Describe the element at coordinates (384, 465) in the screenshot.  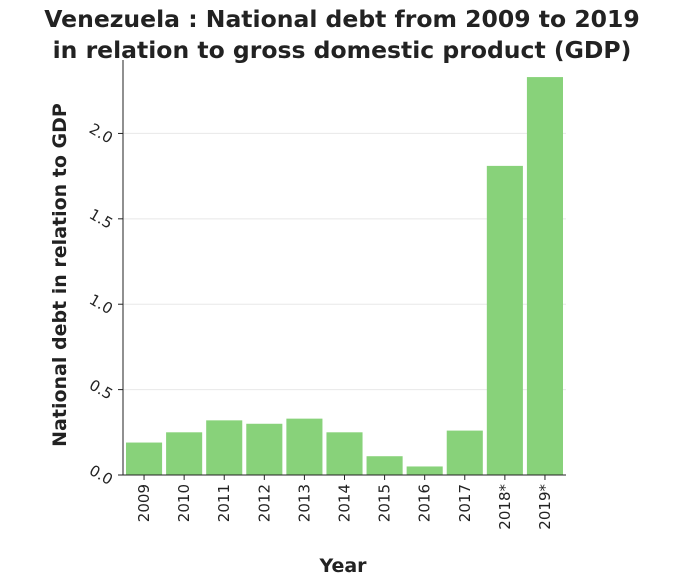
I see `bar-2015` at that location.